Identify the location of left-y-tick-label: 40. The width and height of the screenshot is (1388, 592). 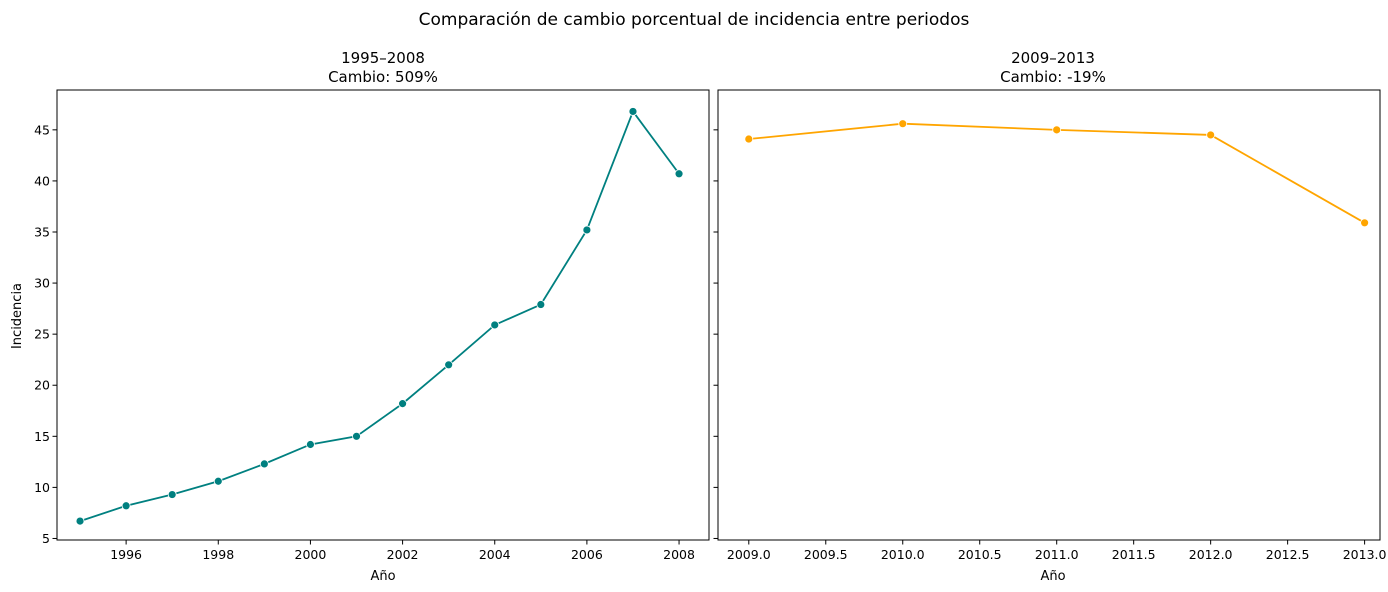
(42, 180).